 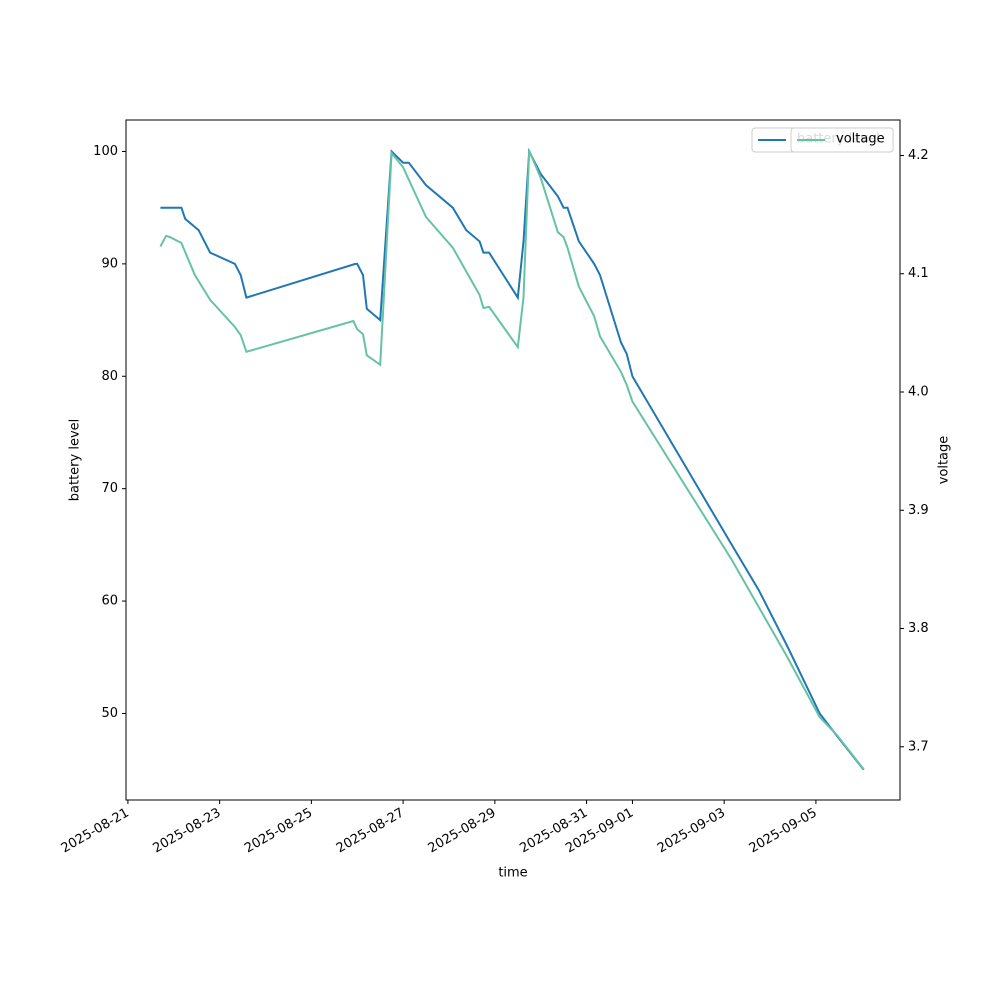 I want to click on y-tick-label: 80, so click(x=109, y=376).